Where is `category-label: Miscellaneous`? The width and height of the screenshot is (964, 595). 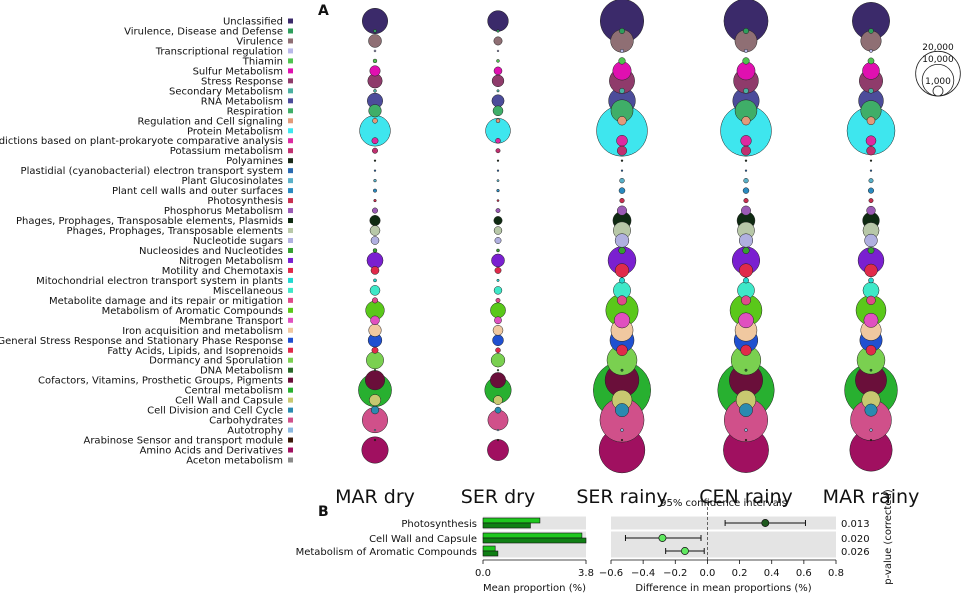
category-label: Miscellaneous is located at coordinates (248, 291).